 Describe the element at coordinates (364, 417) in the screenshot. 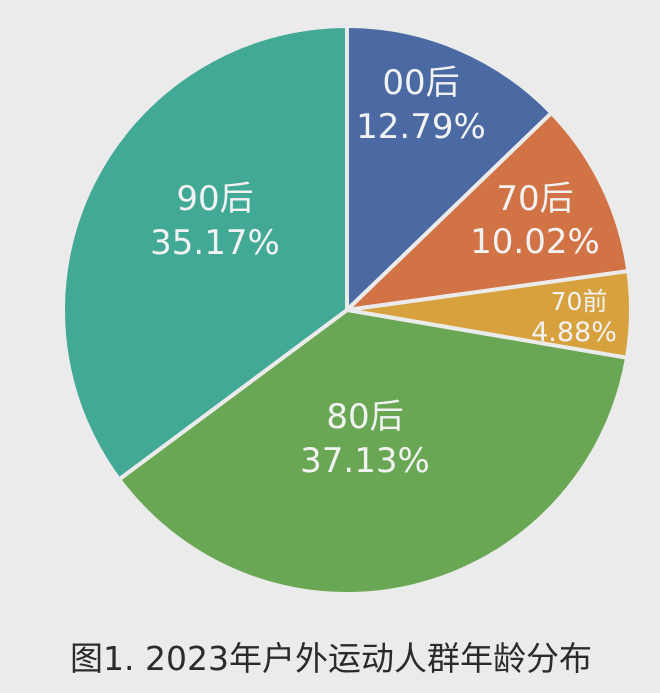

I see `slice-label-80-name: 80后` at that location.